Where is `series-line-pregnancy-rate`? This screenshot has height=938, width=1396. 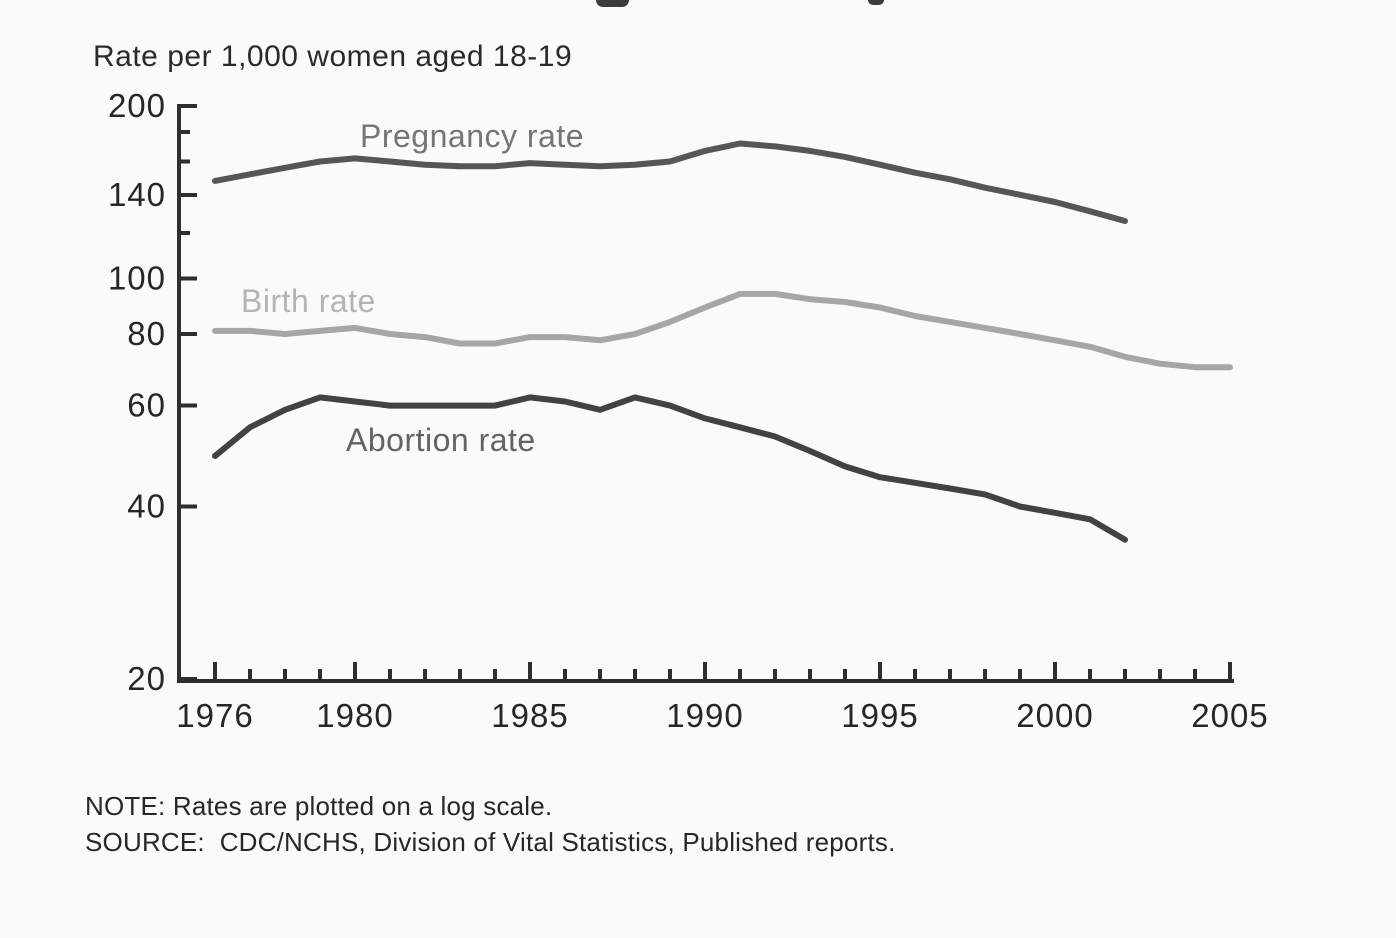 series-line-pregnancy-rate is located at coordinates (670, 182).